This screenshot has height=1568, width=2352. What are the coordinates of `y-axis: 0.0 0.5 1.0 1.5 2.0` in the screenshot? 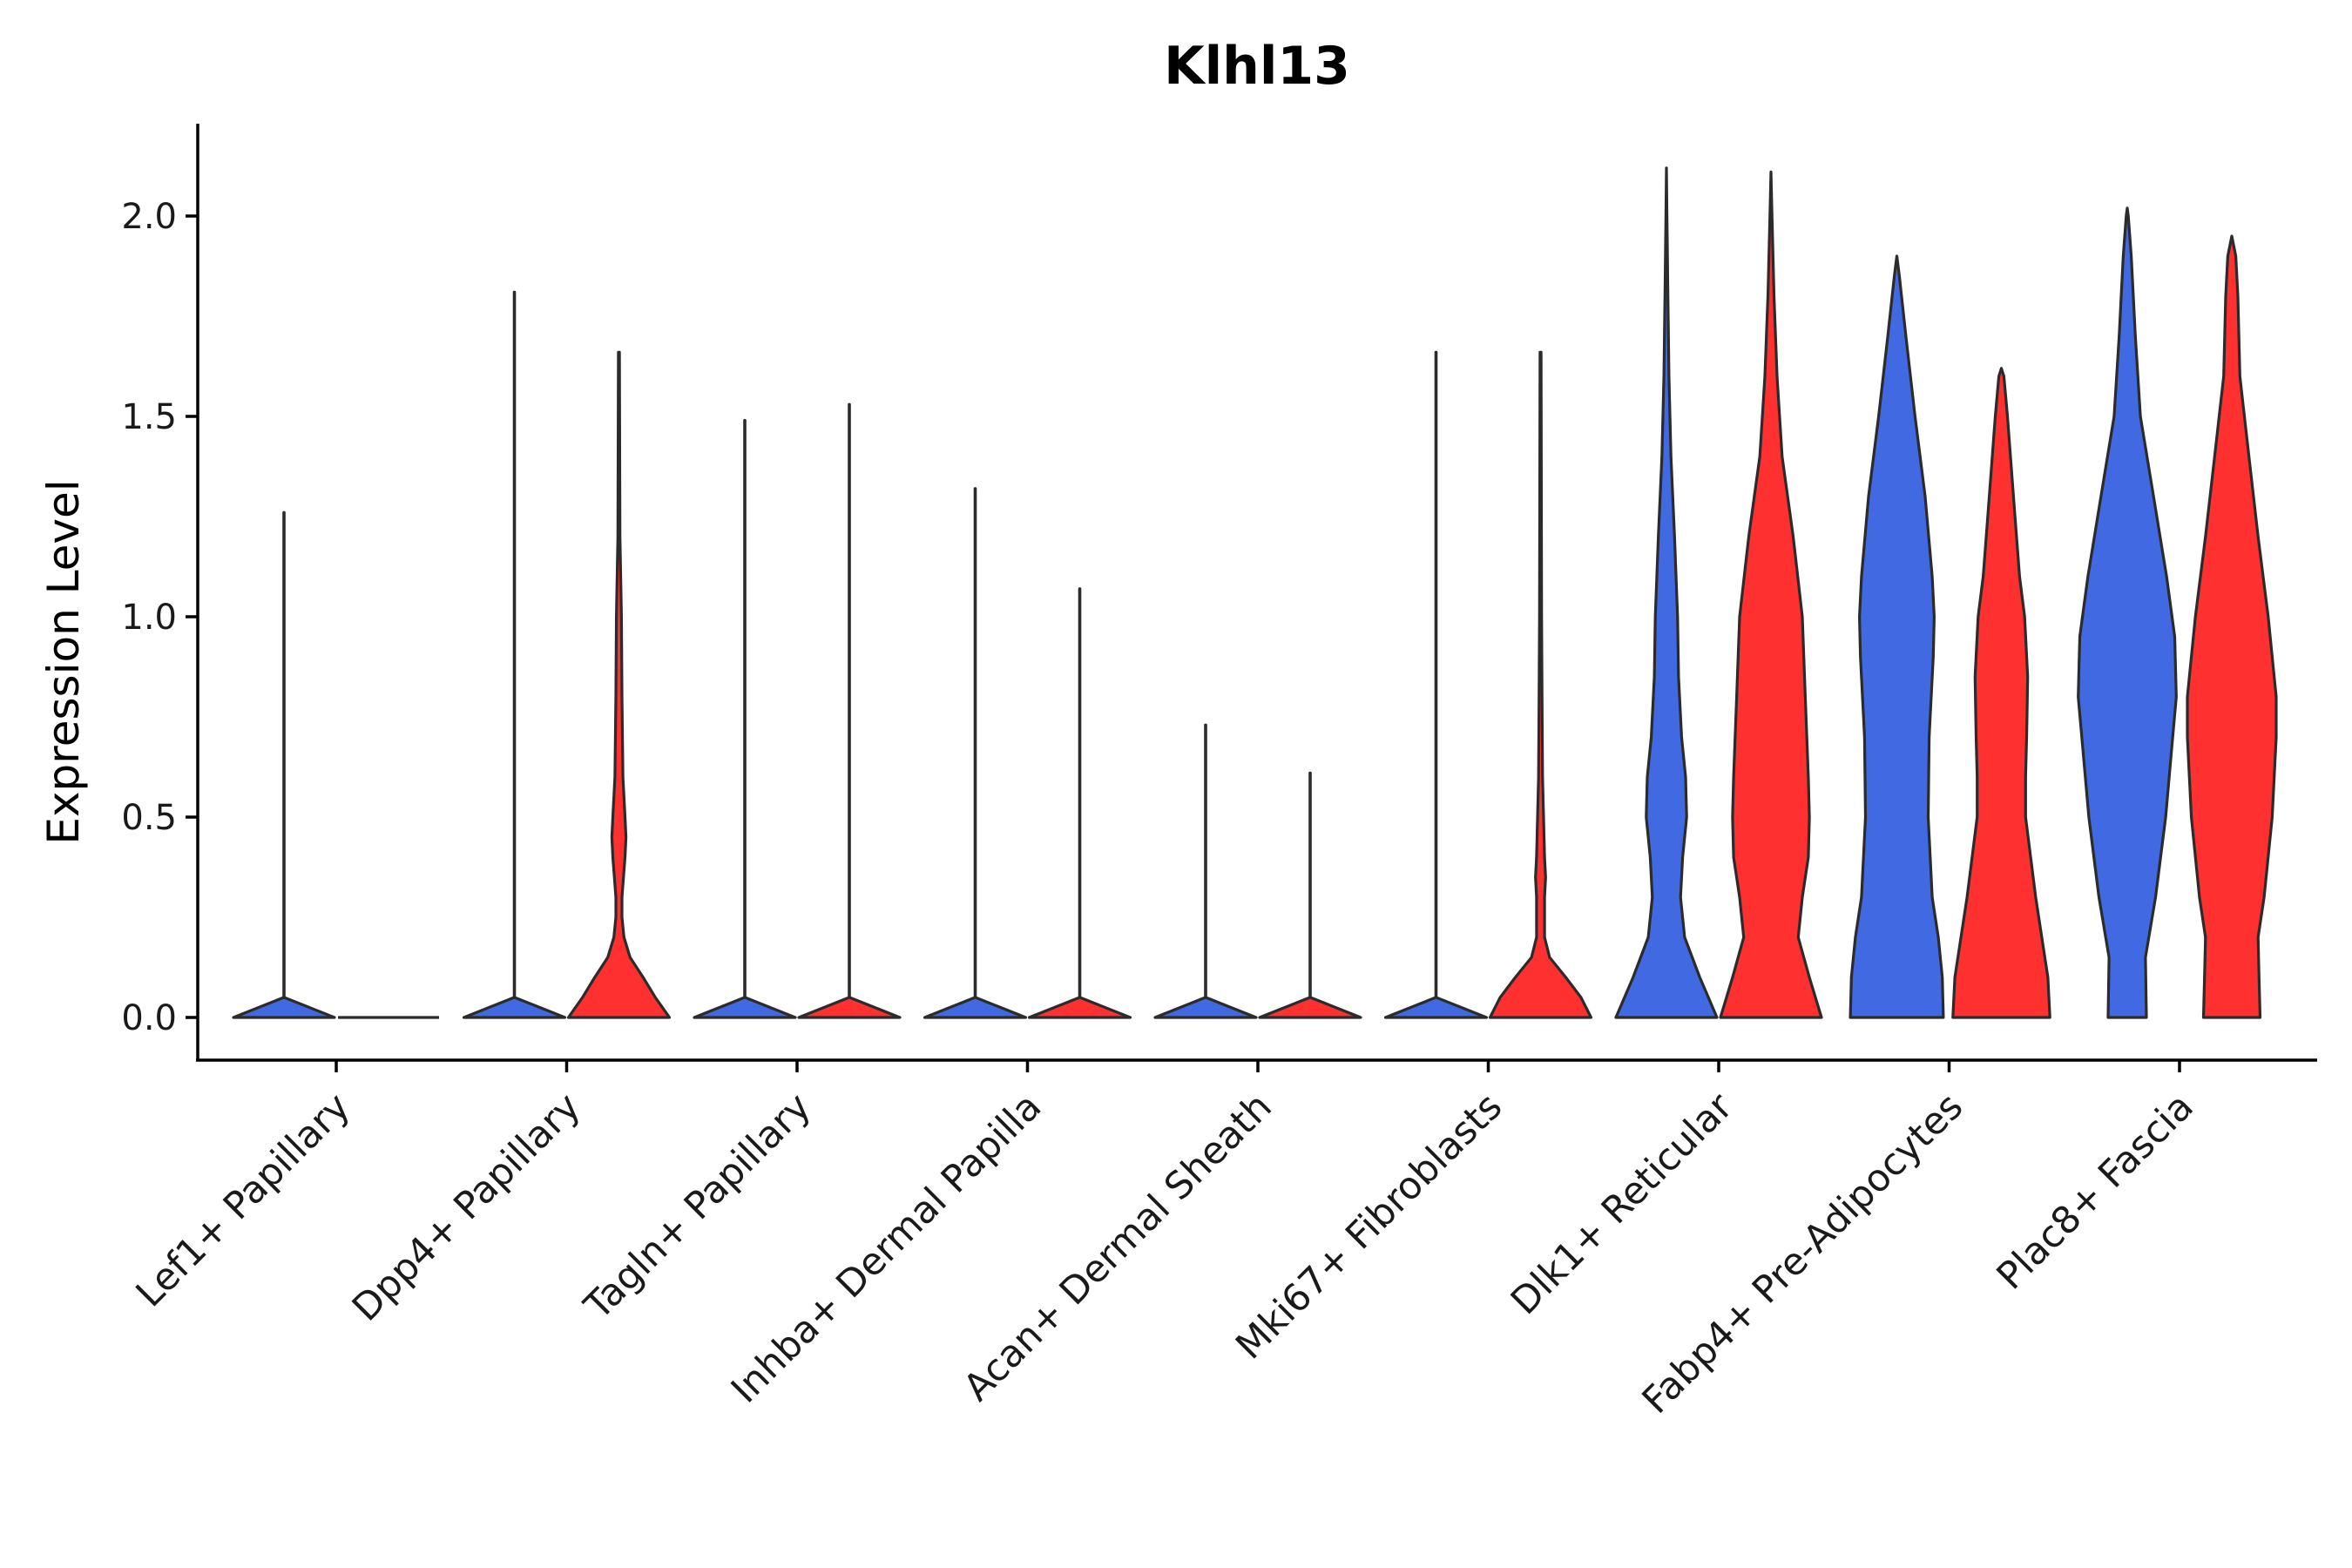 It's located at (159, 618).